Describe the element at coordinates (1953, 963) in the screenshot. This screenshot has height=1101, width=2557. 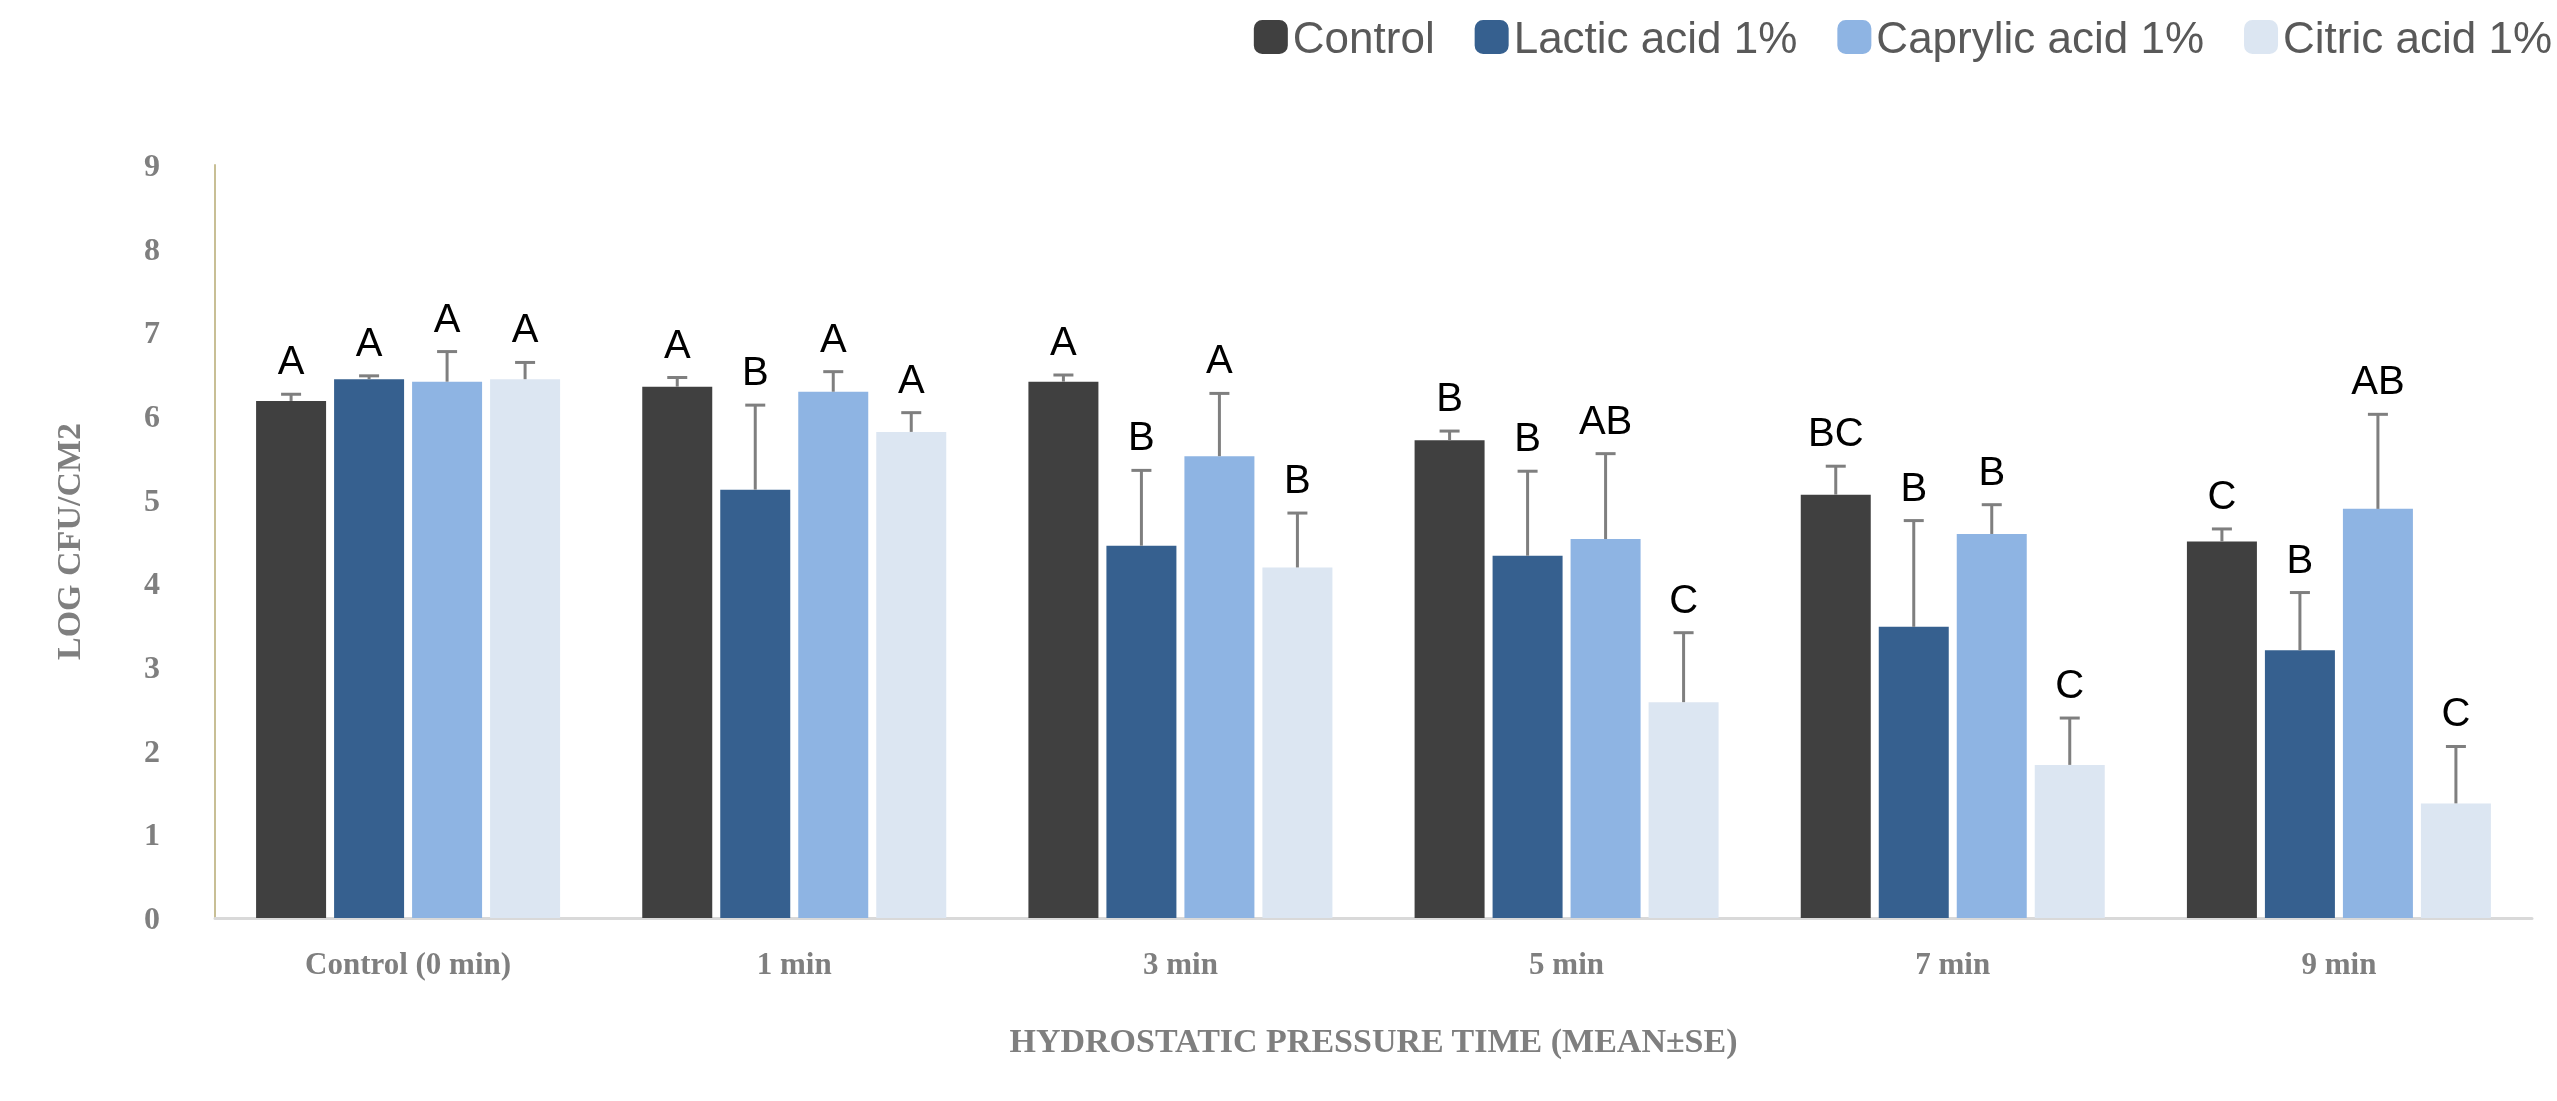
I see `x-tick-label: 7 min` at that location.